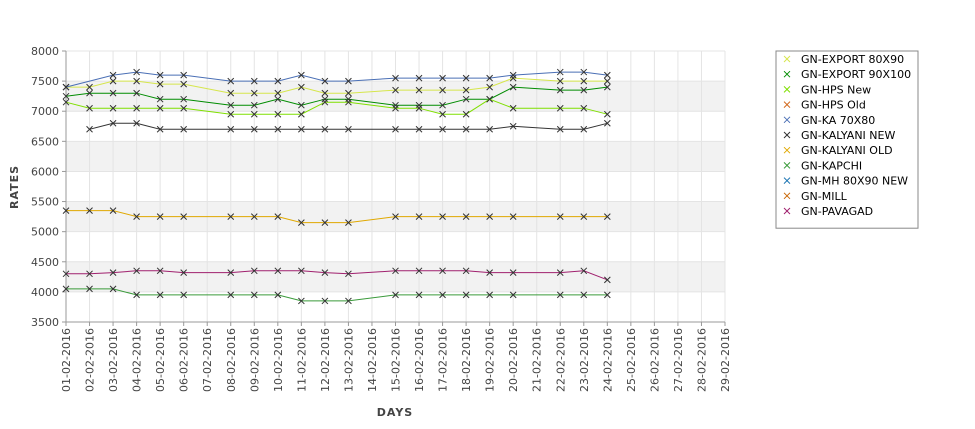  I want to click on legend-item: GN-HPS Old, so click(824, 105).